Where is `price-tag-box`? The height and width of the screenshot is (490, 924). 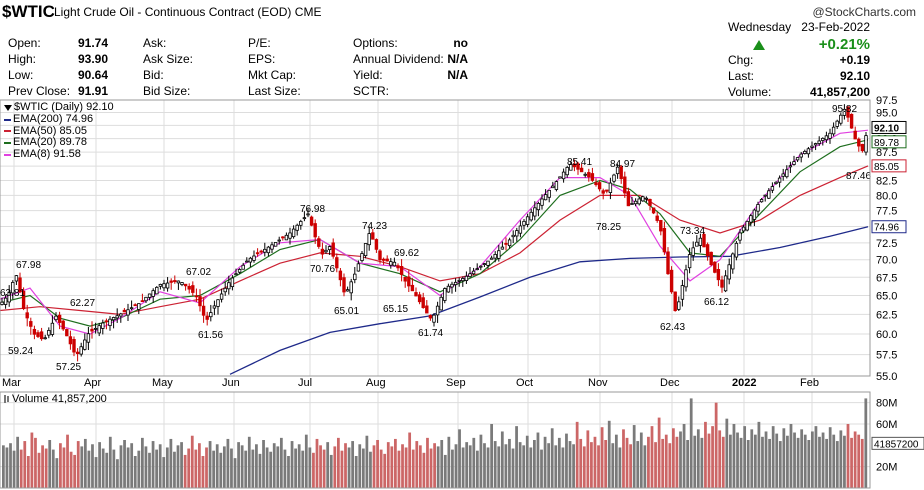
price-tag-box is located at coordinates (889, 227).